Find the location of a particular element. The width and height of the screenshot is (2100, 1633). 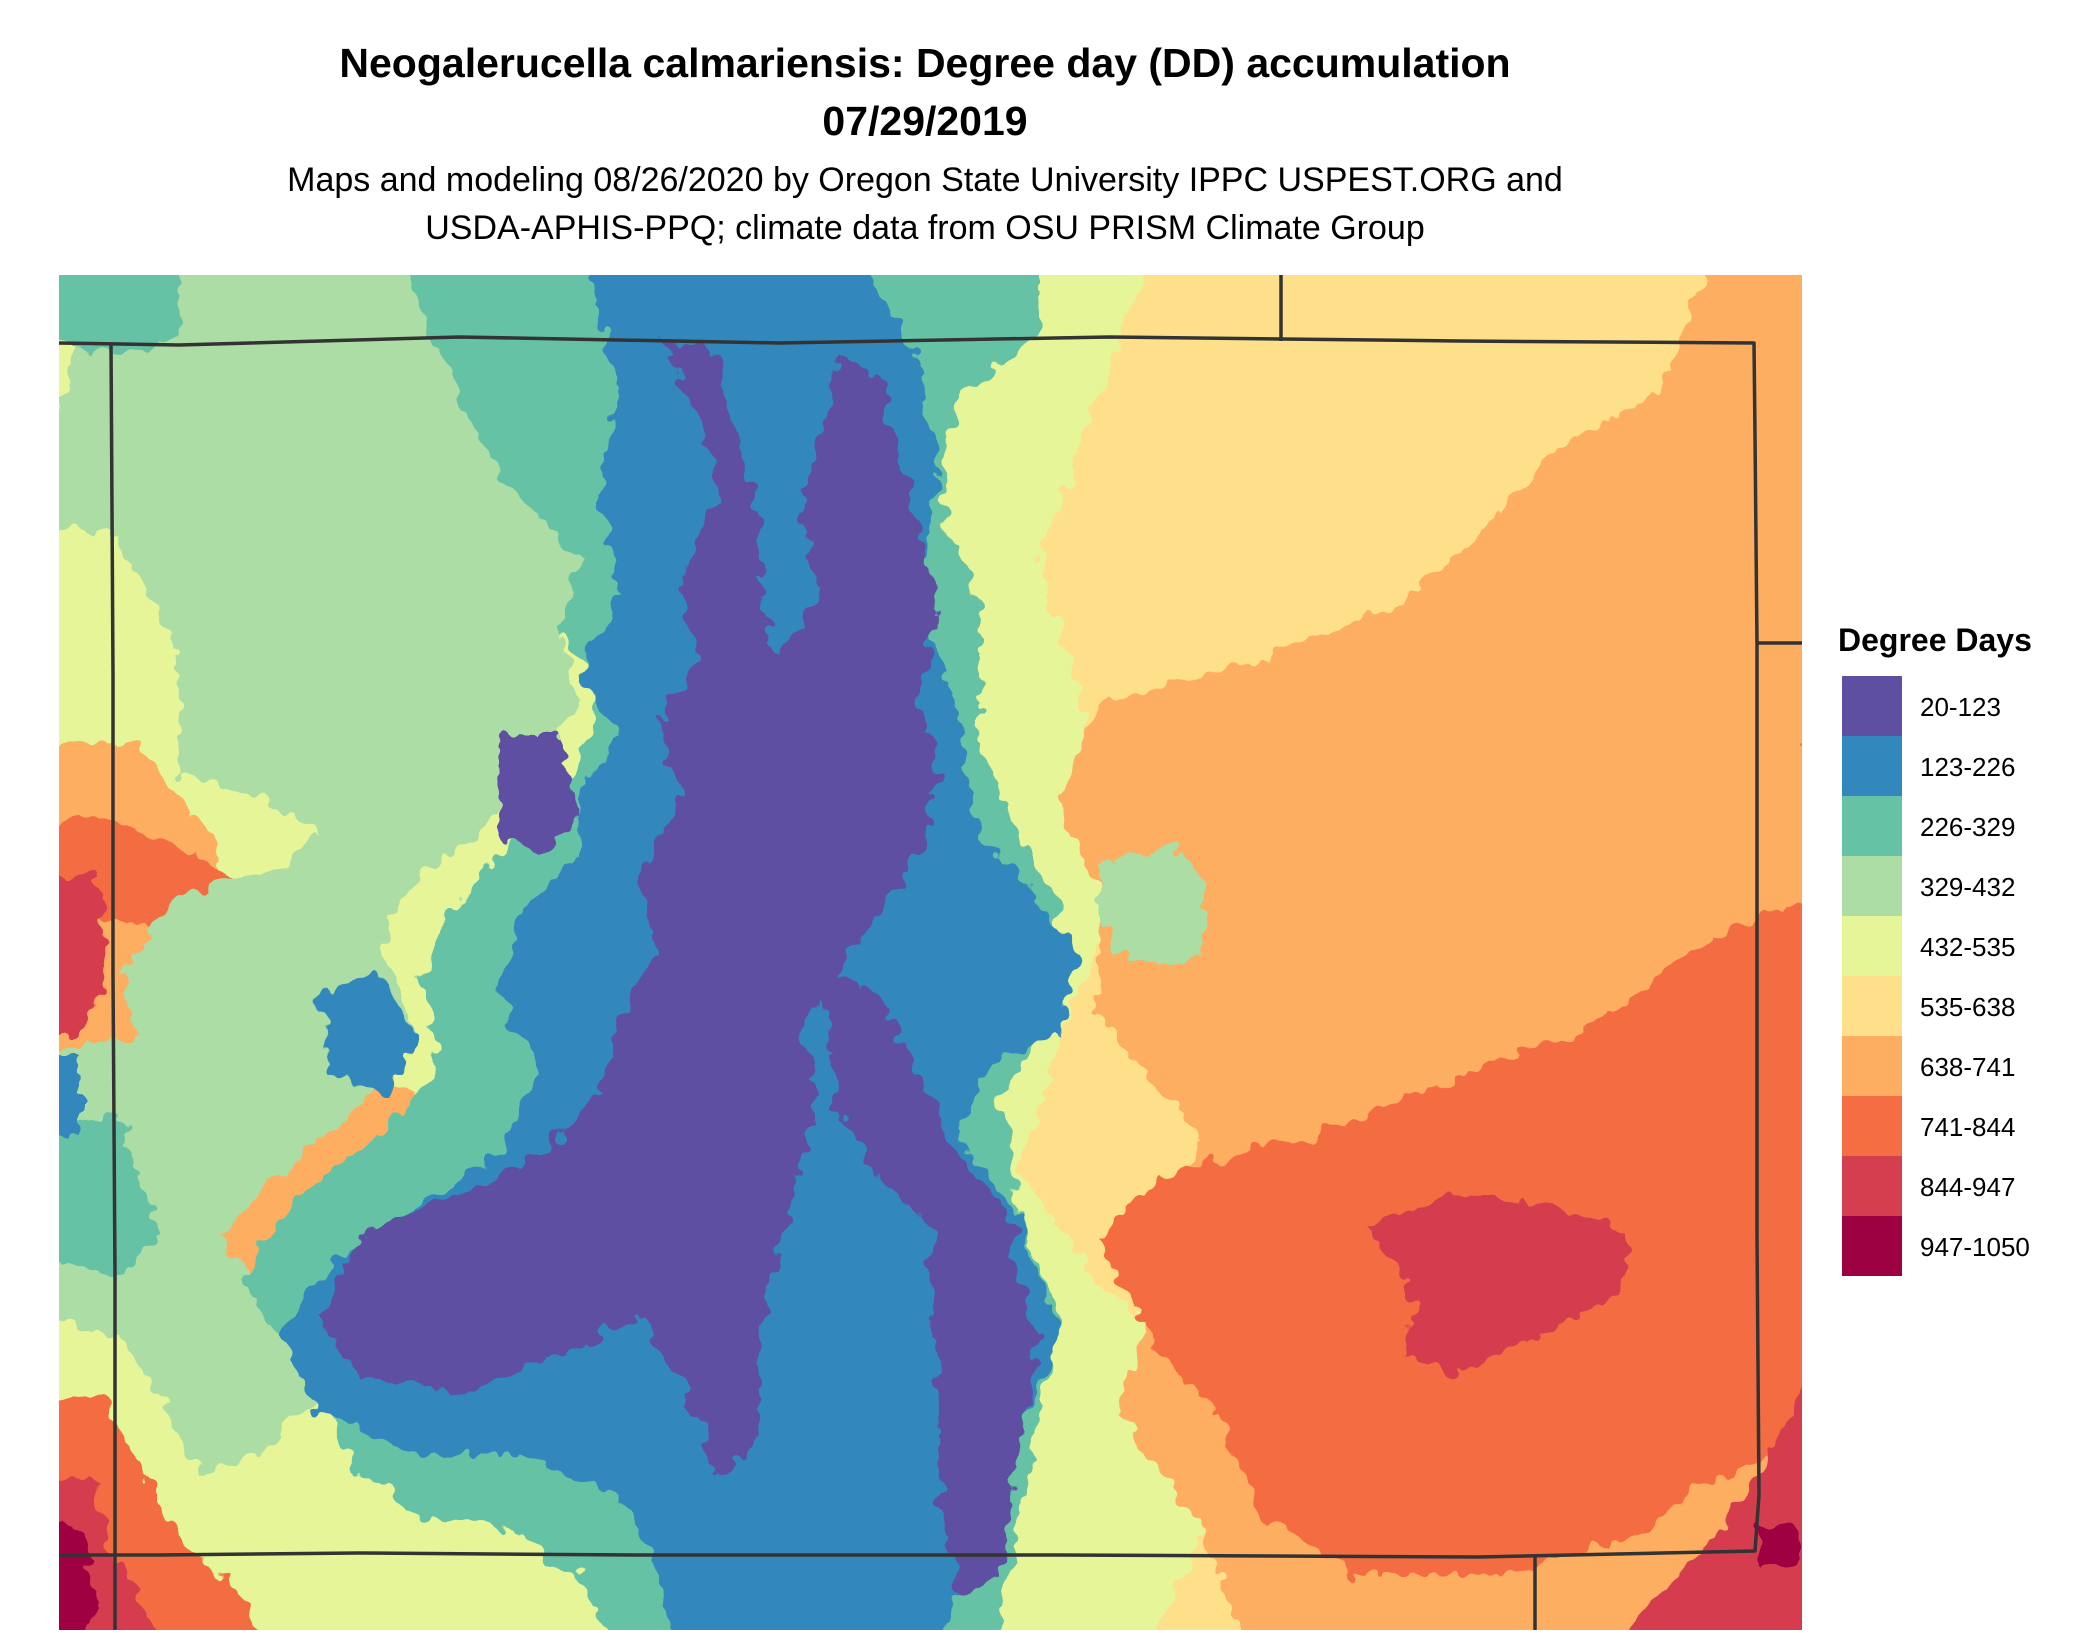

legend-item: 741-844 is located at coordinates (1958, 1126).